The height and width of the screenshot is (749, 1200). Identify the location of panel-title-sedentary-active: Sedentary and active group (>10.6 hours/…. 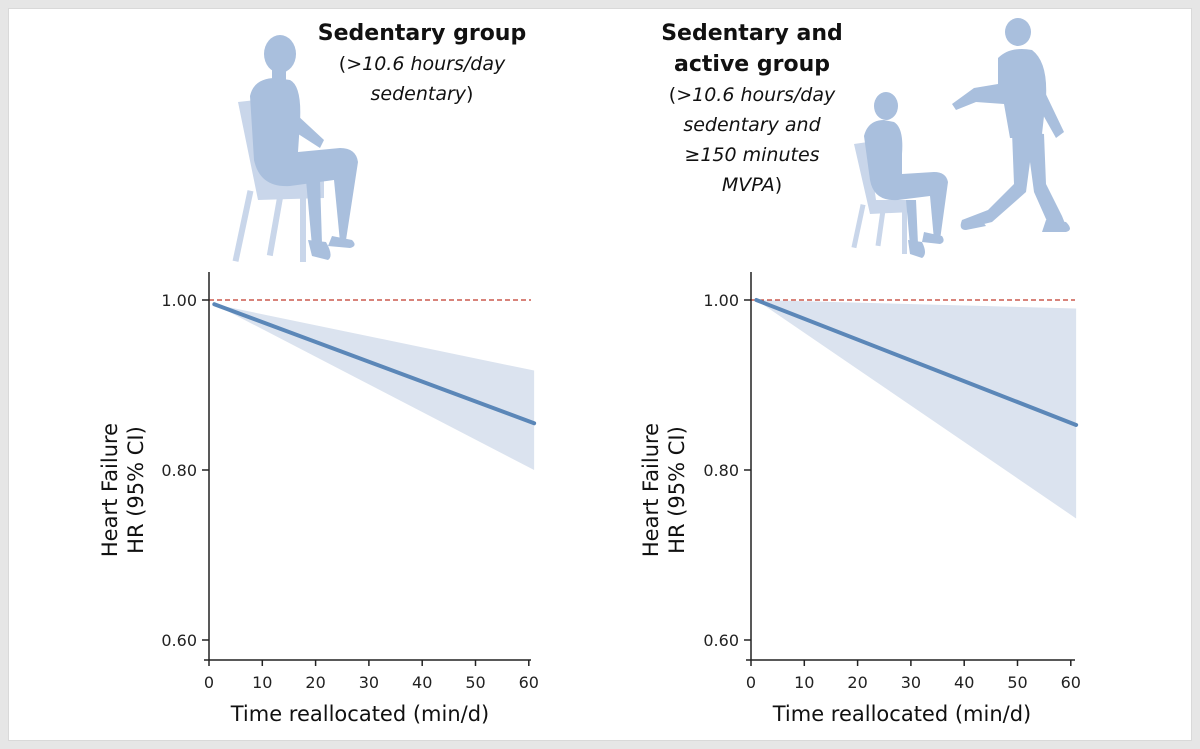
(752, 108).